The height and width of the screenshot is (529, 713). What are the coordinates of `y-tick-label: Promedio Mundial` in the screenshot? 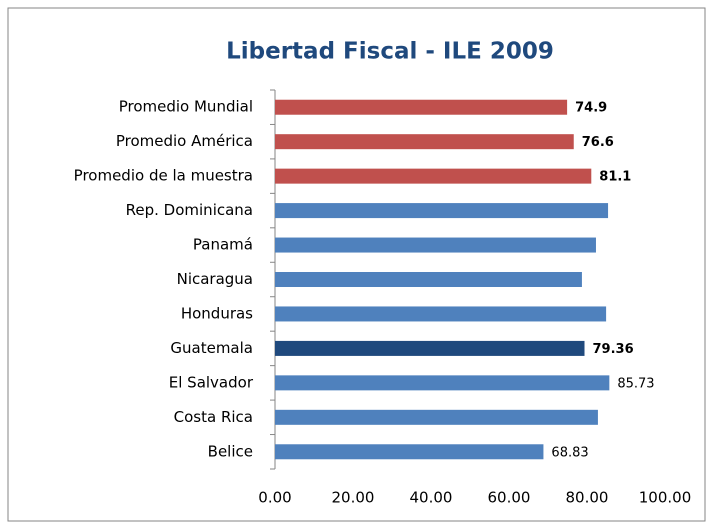 It's located at (186, 107).